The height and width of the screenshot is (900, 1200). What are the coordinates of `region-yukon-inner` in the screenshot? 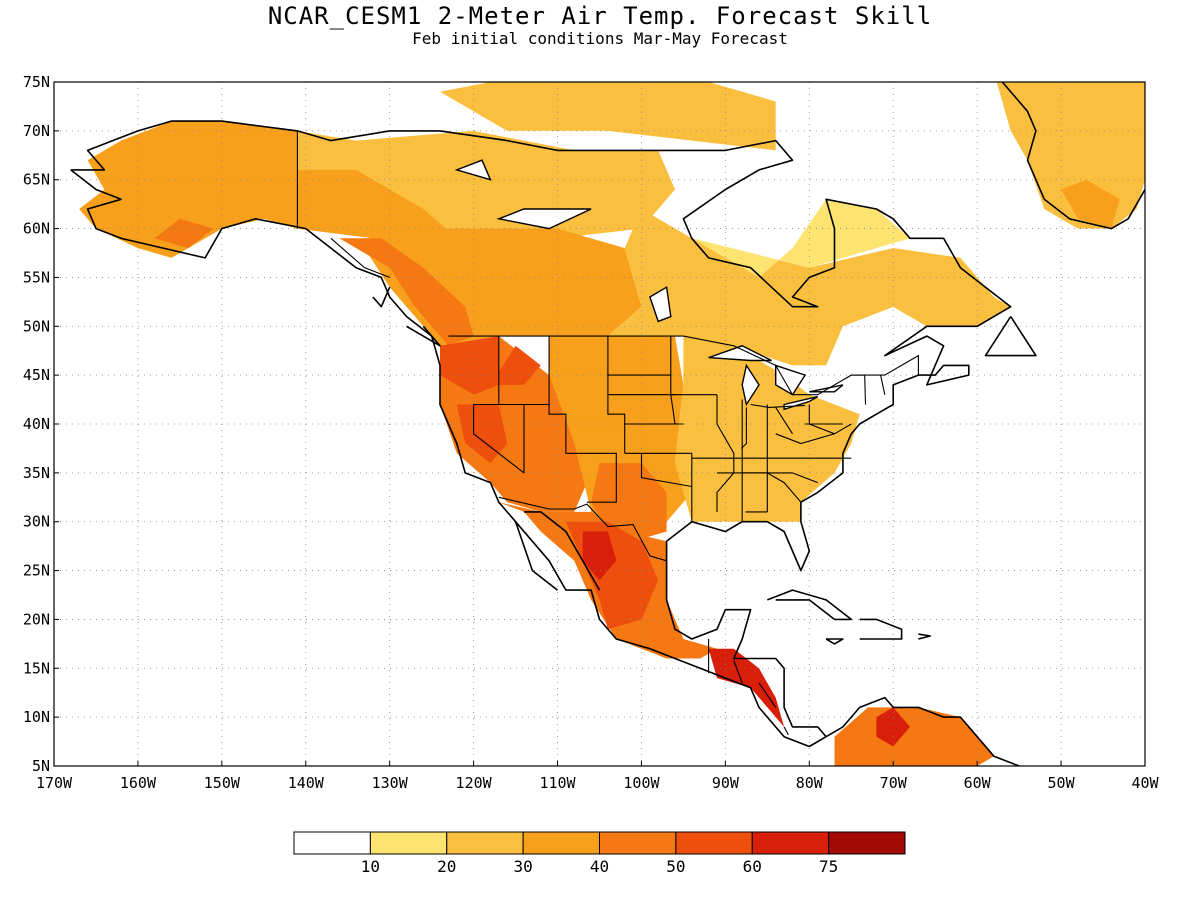 It's located at (377, 204).